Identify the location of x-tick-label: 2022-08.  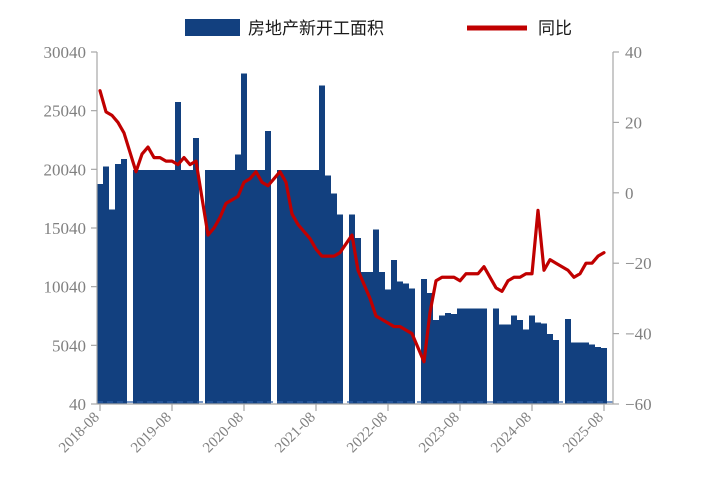
(367, 433).